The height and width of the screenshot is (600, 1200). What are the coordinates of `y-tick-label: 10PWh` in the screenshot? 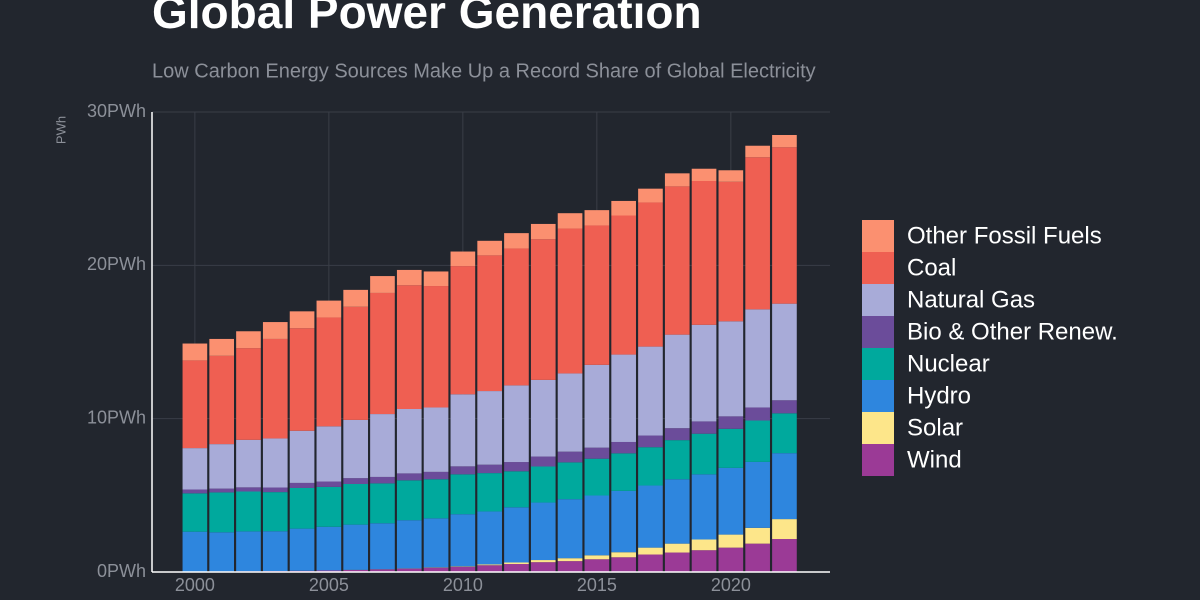 It's located at (116, 417).